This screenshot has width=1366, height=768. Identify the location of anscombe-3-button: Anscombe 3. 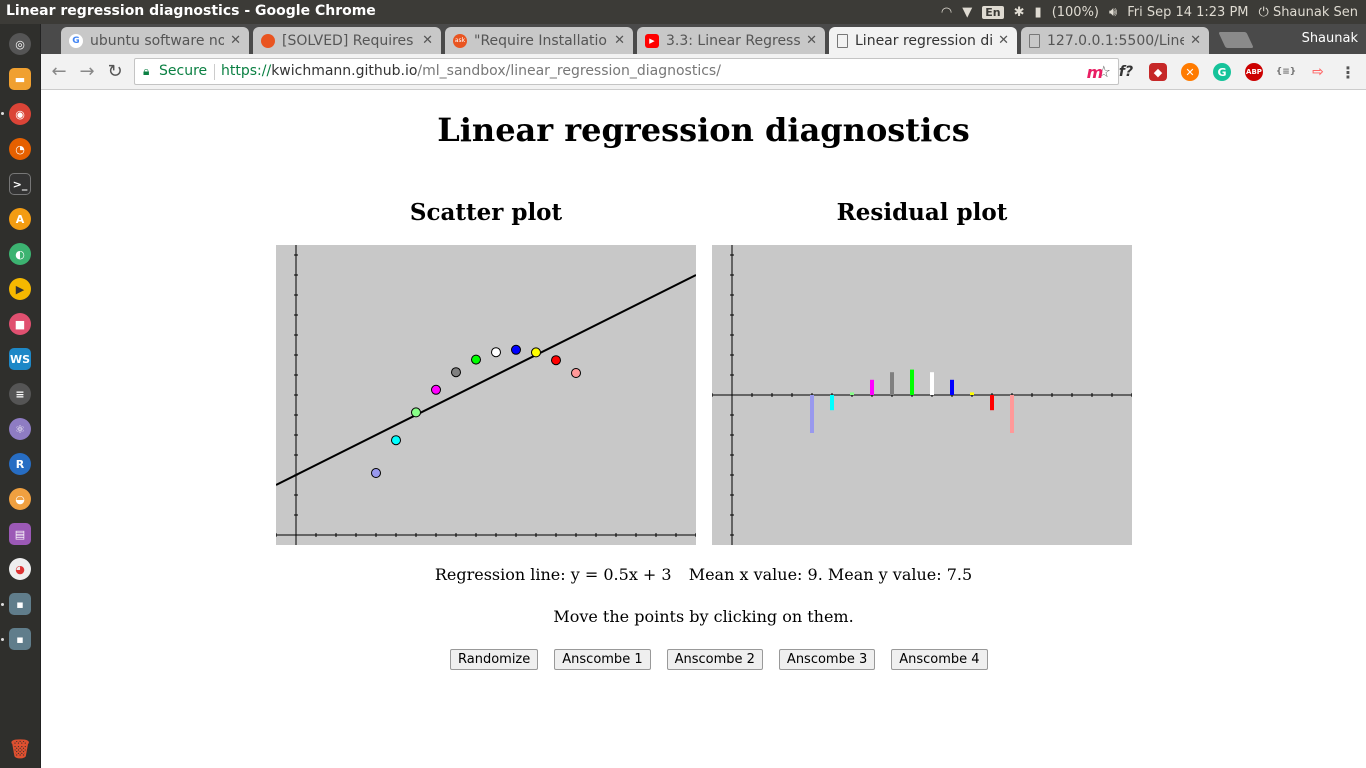
(827, 659).